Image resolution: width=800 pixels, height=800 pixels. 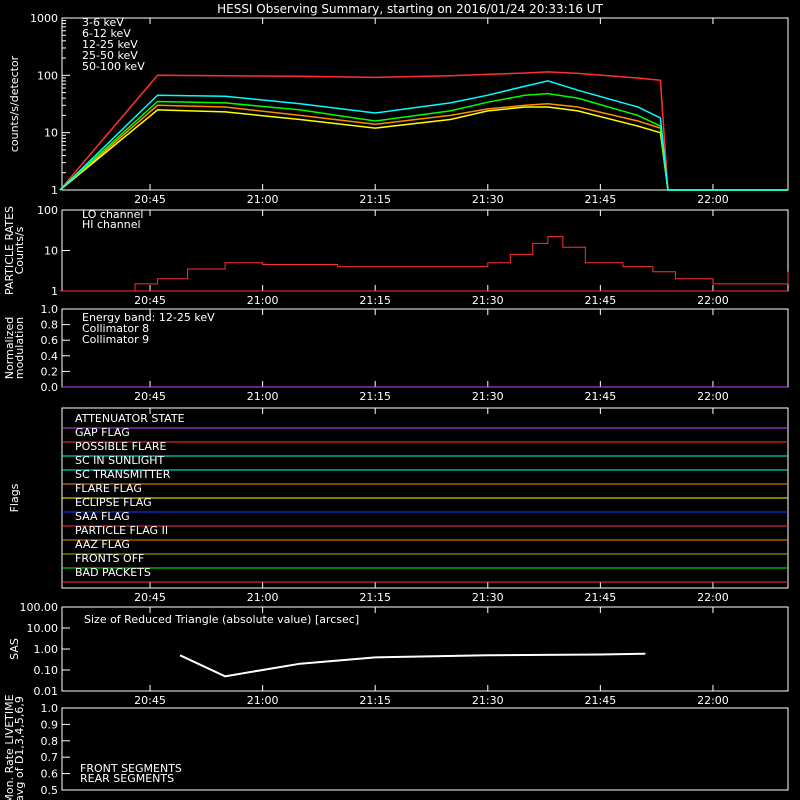 What do you see at coordinates (111, 224) in the screenshot?
I see `legend-entry: HI channel` at bounding box center [111, 224].